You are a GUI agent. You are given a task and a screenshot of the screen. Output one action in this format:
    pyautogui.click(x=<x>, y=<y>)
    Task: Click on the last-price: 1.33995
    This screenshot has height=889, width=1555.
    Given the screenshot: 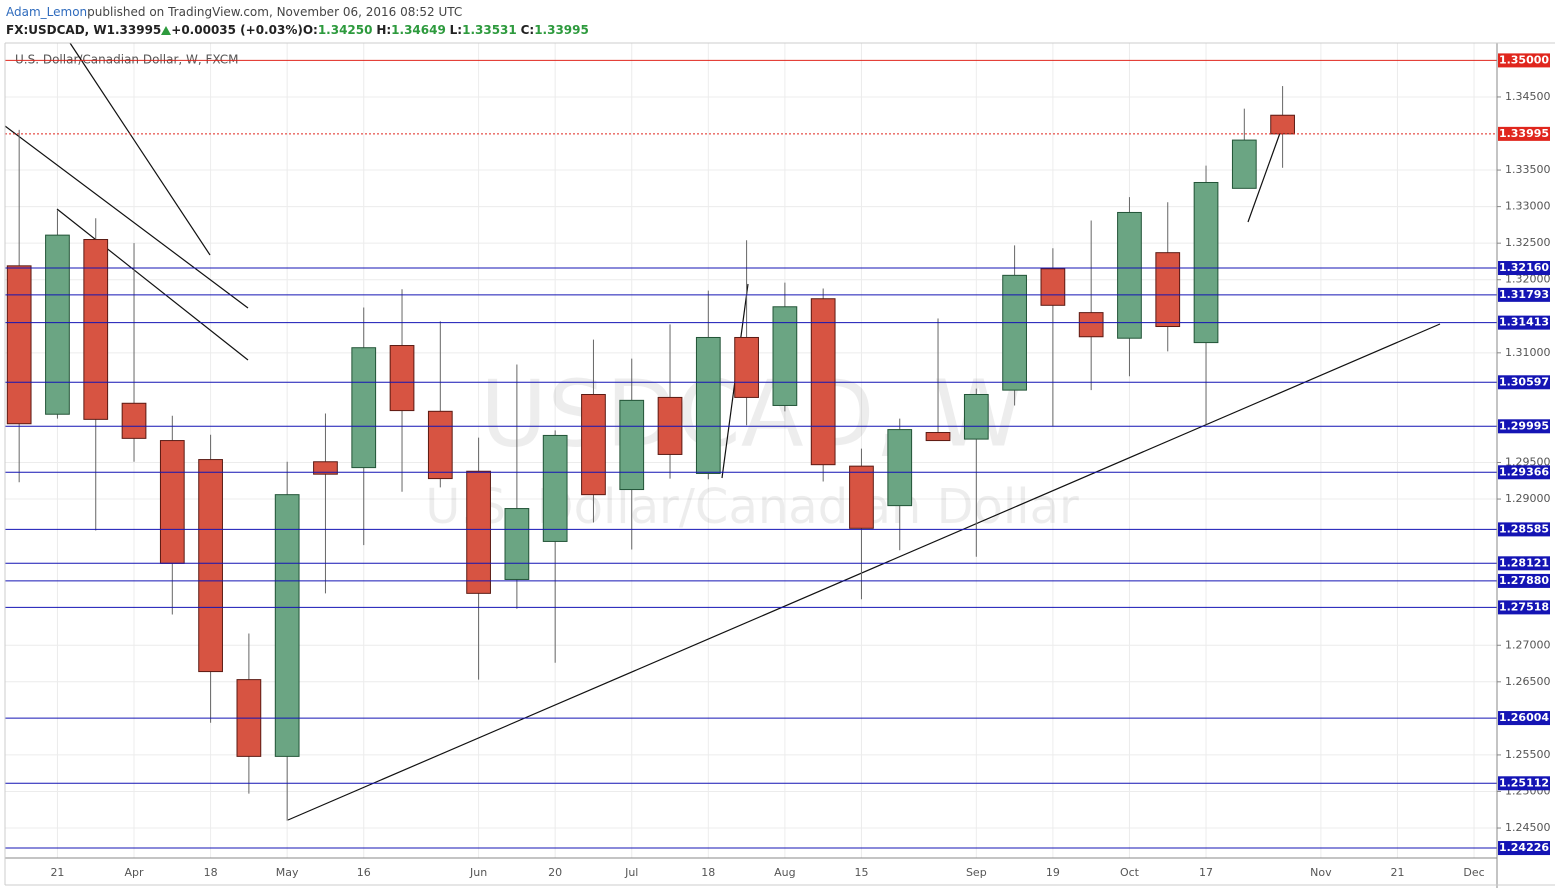 What is the action you would take?
    pyautogui.click(x=134, y=30)
    